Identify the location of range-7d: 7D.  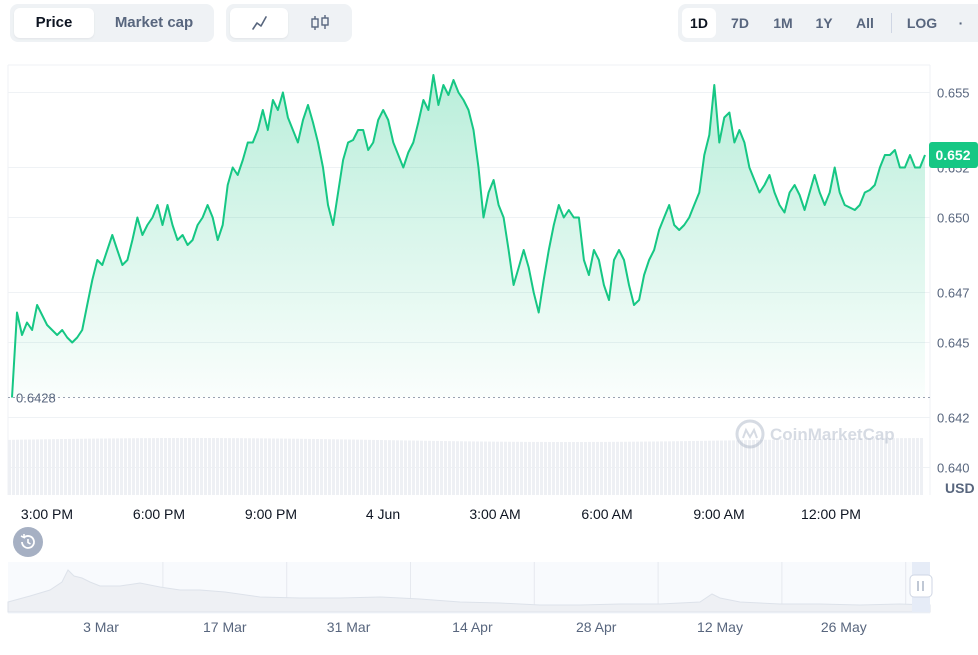
(740, 23).